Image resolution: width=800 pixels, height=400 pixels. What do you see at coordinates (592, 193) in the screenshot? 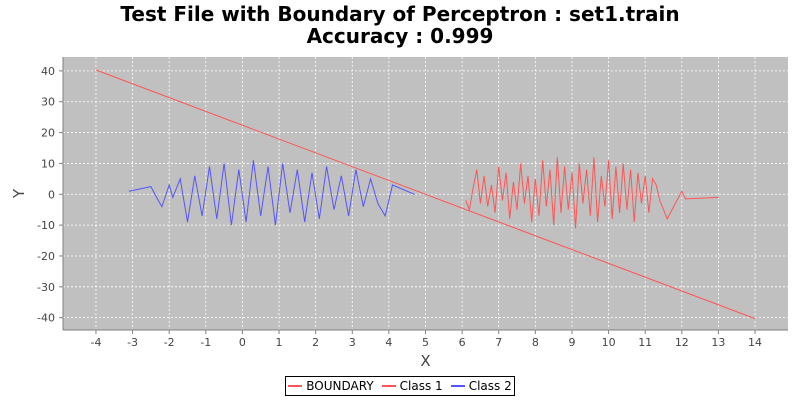
I see `class-1-line` at bounding box center [592, 193].